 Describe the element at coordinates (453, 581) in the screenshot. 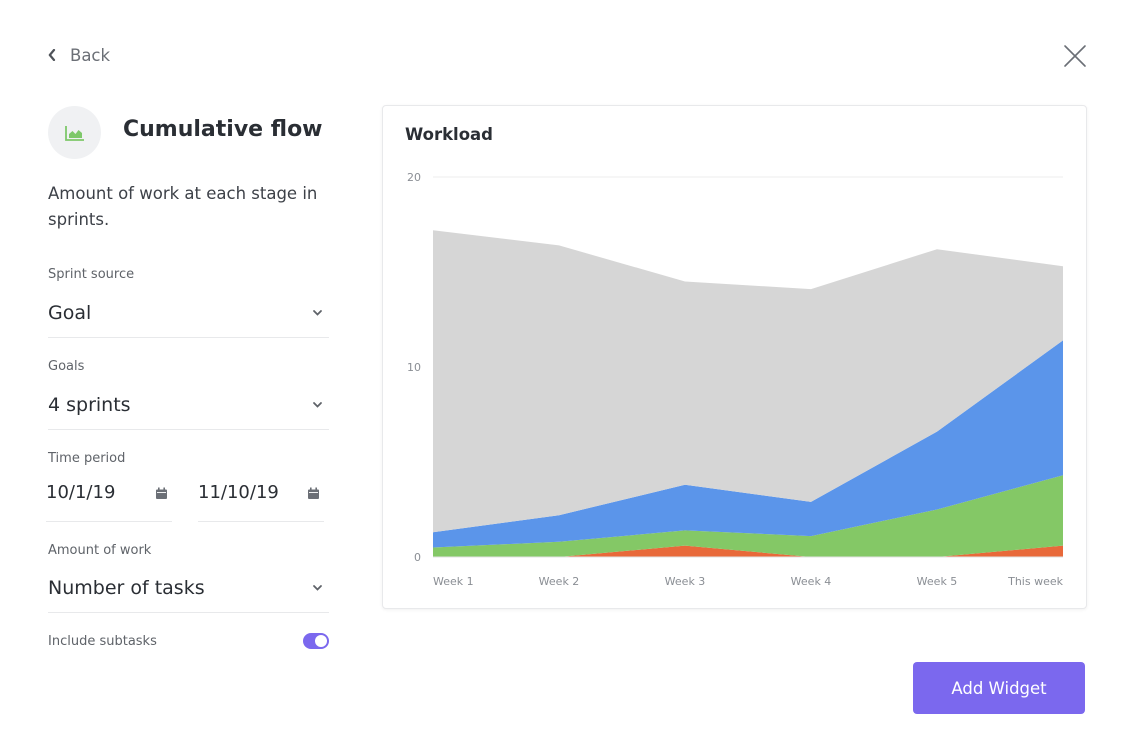

I see `x-tick-label: Week 1` at that location.